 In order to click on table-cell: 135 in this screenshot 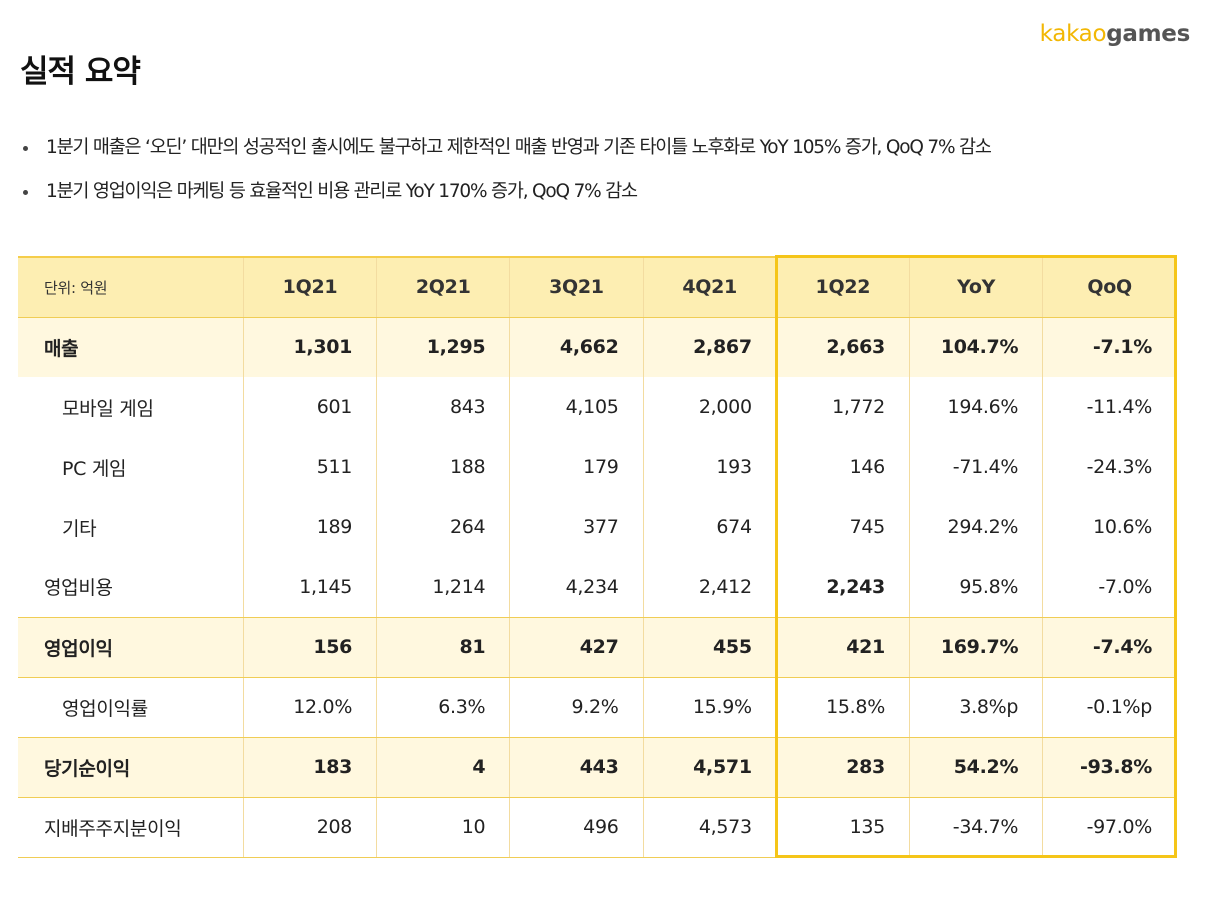, I will do `click(842, 827)`.